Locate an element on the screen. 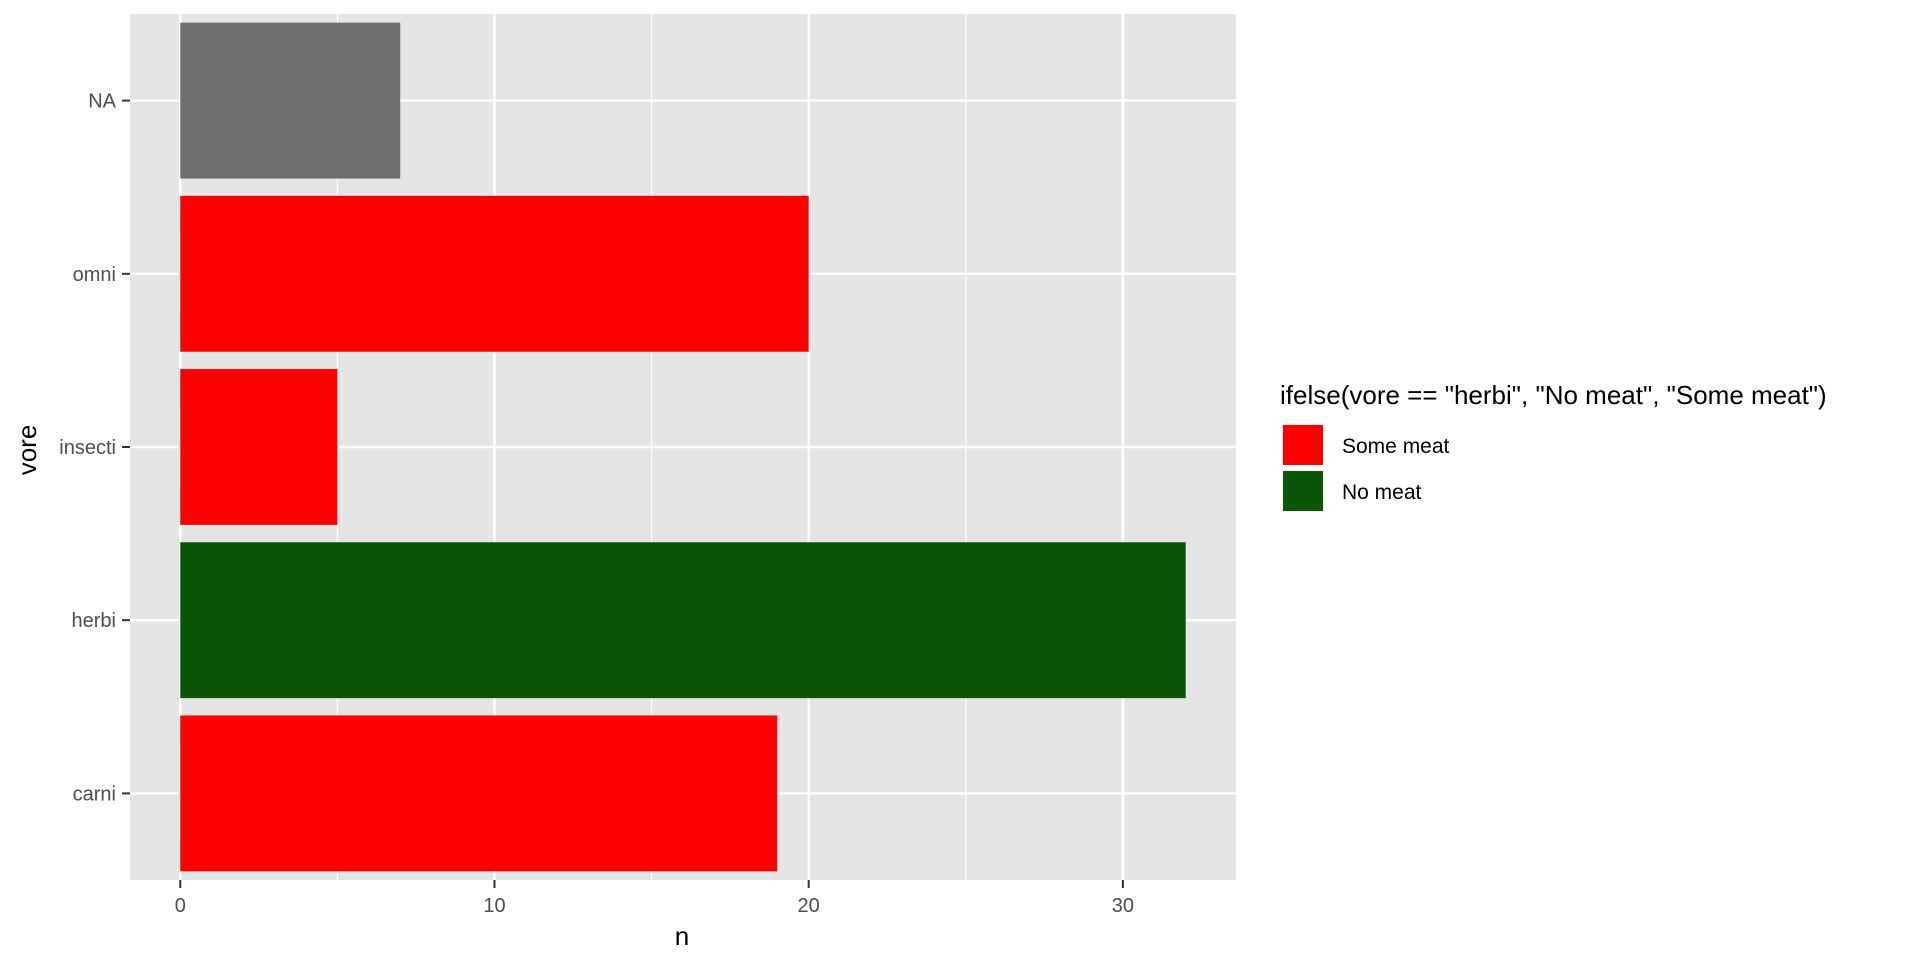 Image resolution: width=1920 pixels, height=960 pixels. bar-carni is located at coordinates (479, 793).